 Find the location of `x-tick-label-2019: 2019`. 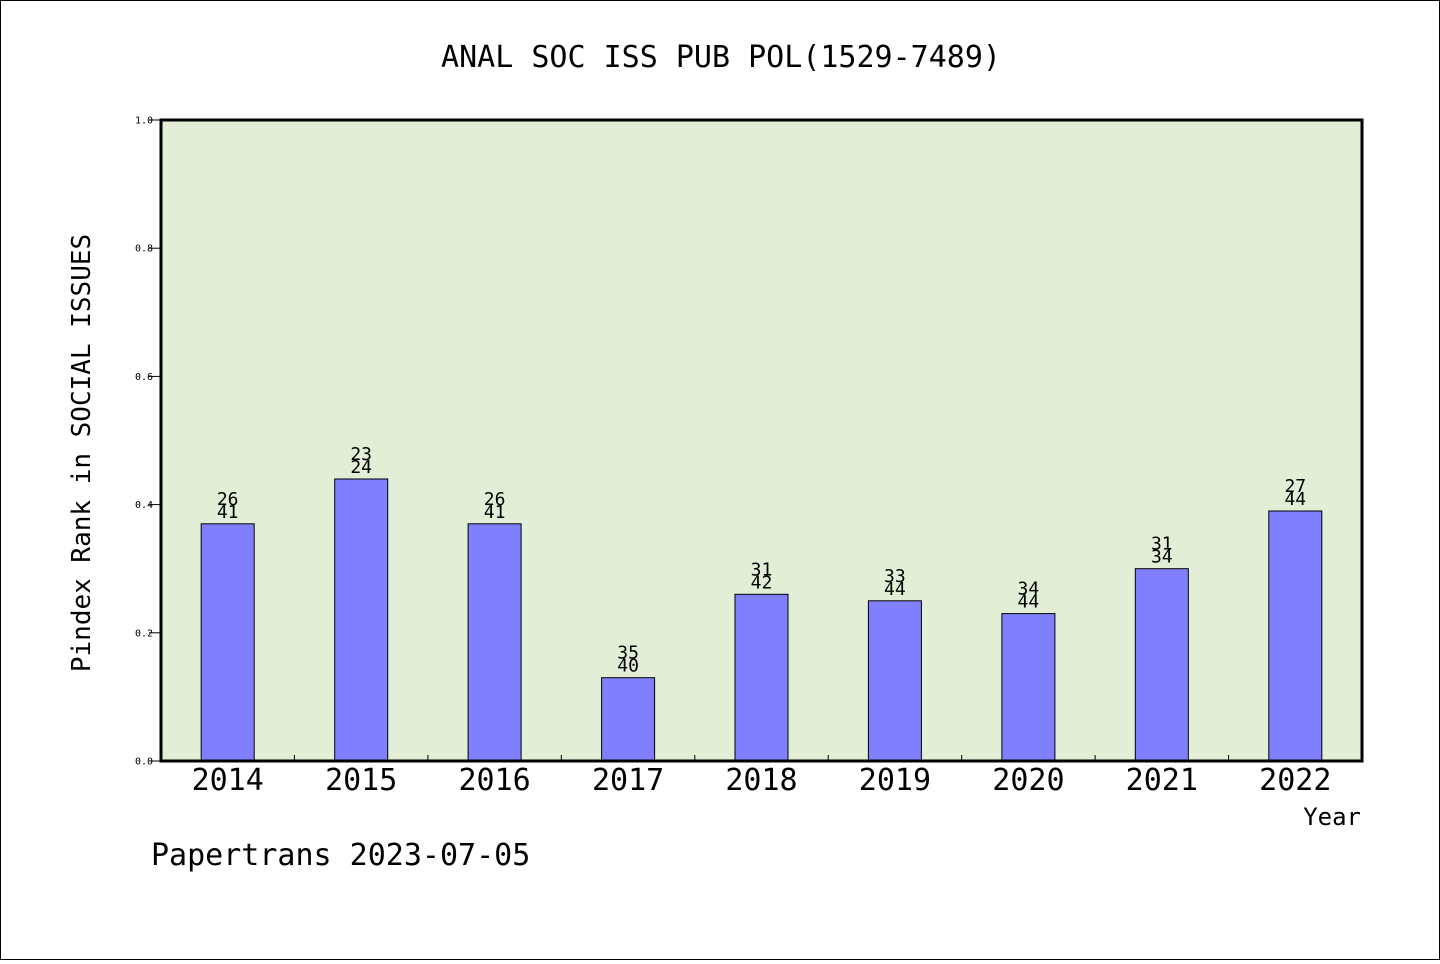

x-tick-label-2019: 2019 is located at coordinates (895, 780).